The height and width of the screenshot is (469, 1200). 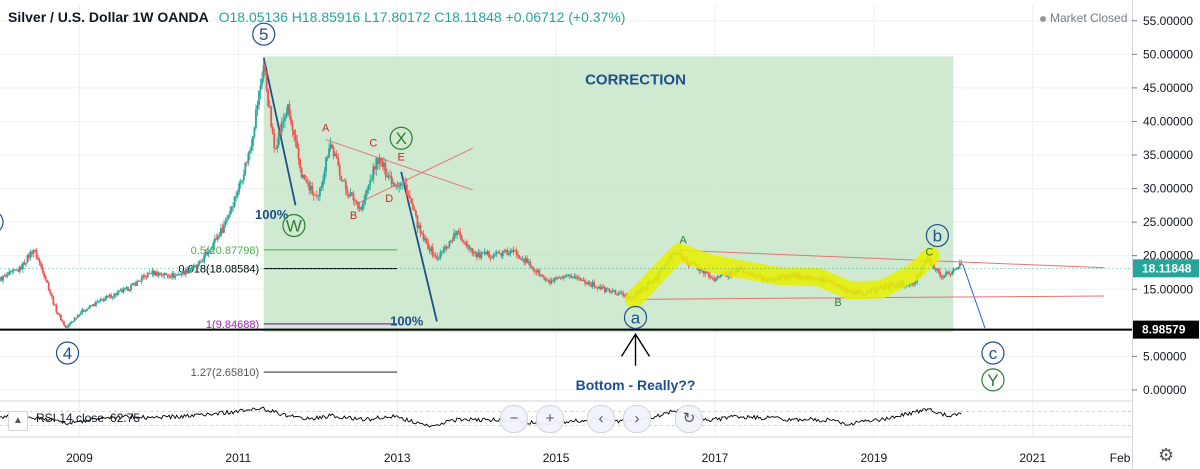 What do you see at coordinates (566, 419) in the screenshot?
I see `rsi-pane` at bounding box center [566, 419].